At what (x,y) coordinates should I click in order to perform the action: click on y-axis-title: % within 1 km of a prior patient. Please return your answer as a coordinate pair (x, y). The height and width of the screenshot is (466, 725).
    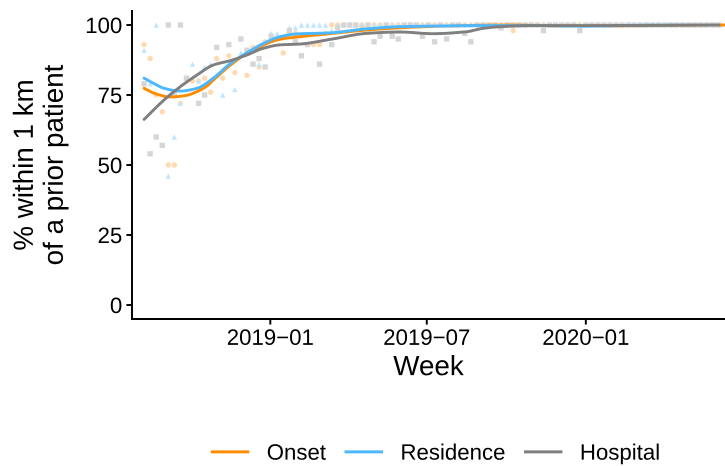
    Looking at the image, I should click on (40, 164).